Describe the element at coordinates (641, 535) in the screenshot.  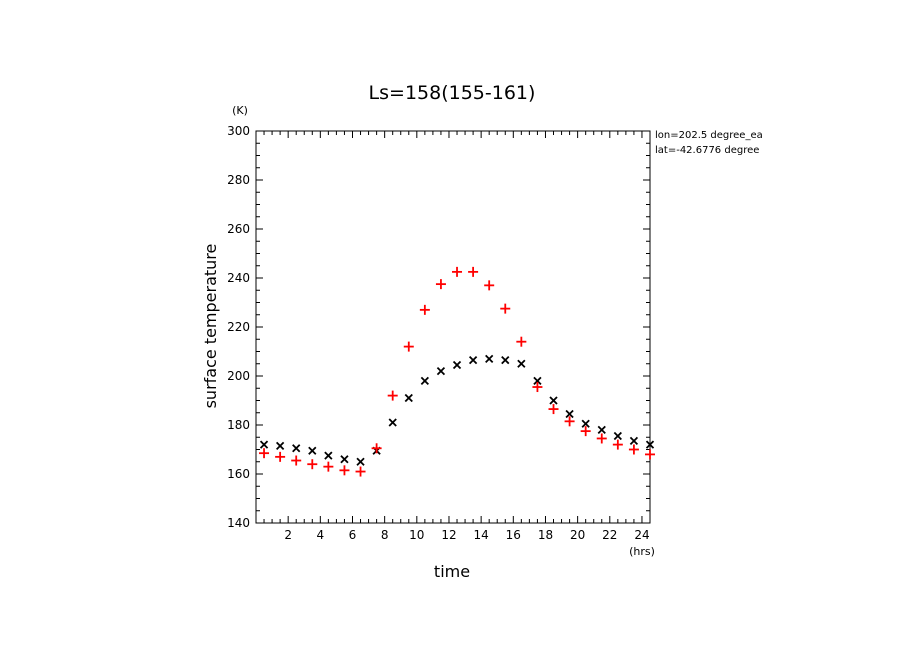
I see `x-tick-label: 24` at that location.